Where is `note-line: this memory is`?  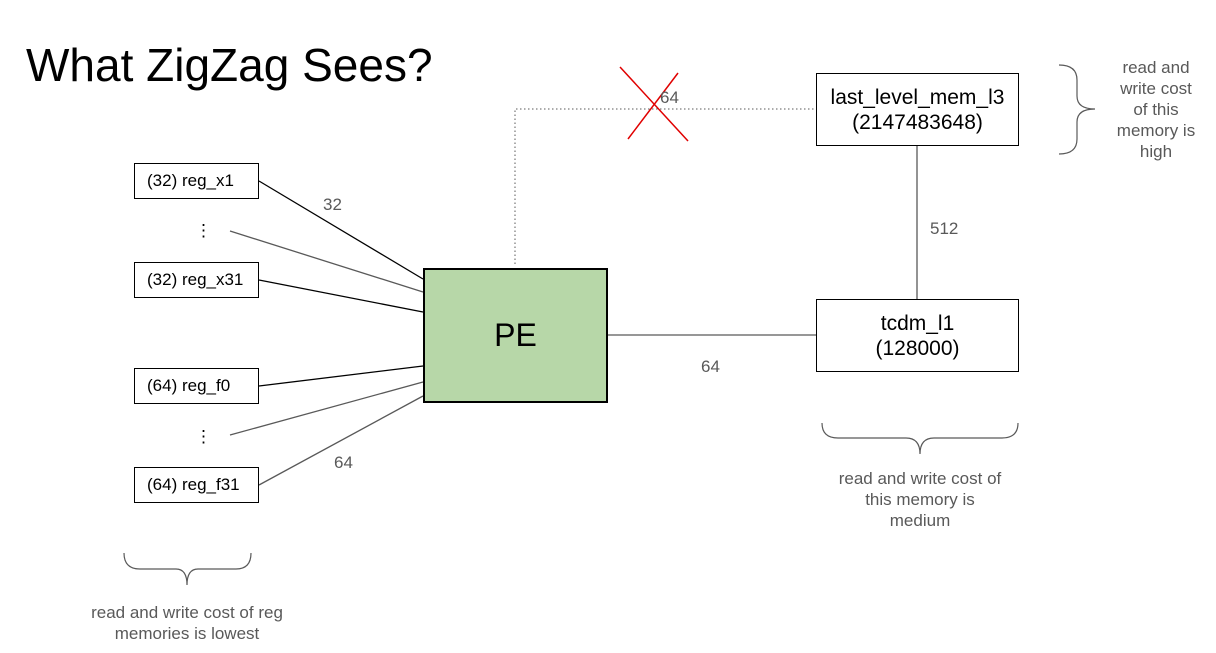
note-line: this memory is is located at coordinates (920, 499).